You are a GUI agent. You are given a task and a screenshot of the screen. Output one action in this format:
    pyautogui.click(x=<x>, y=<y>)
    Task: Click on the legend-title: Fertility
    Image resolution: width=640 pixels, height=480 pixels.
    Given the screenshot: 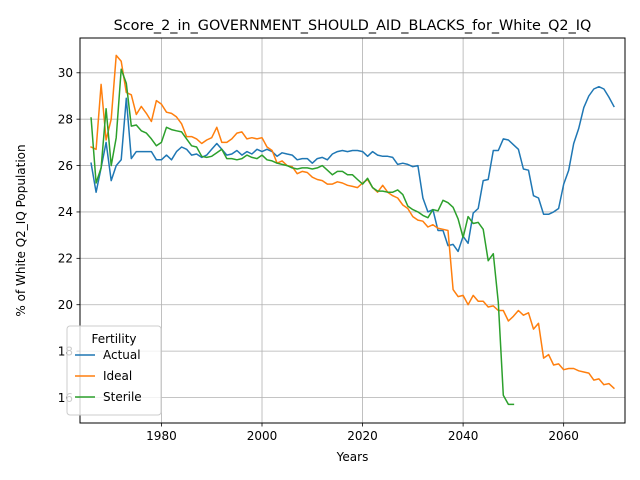 What is the action you would take?
    pyautogui.click(x=113, y=339)
    